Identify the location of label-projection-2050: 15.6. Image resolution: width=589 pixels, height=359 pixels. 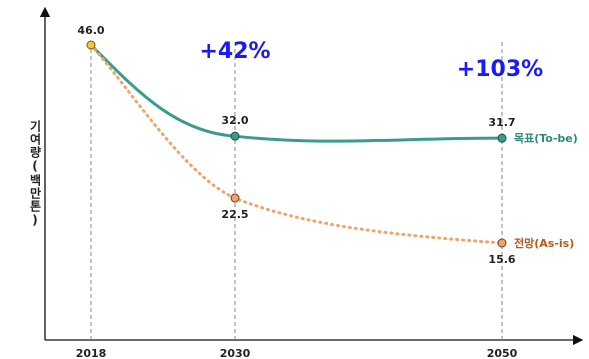
(501, 259).